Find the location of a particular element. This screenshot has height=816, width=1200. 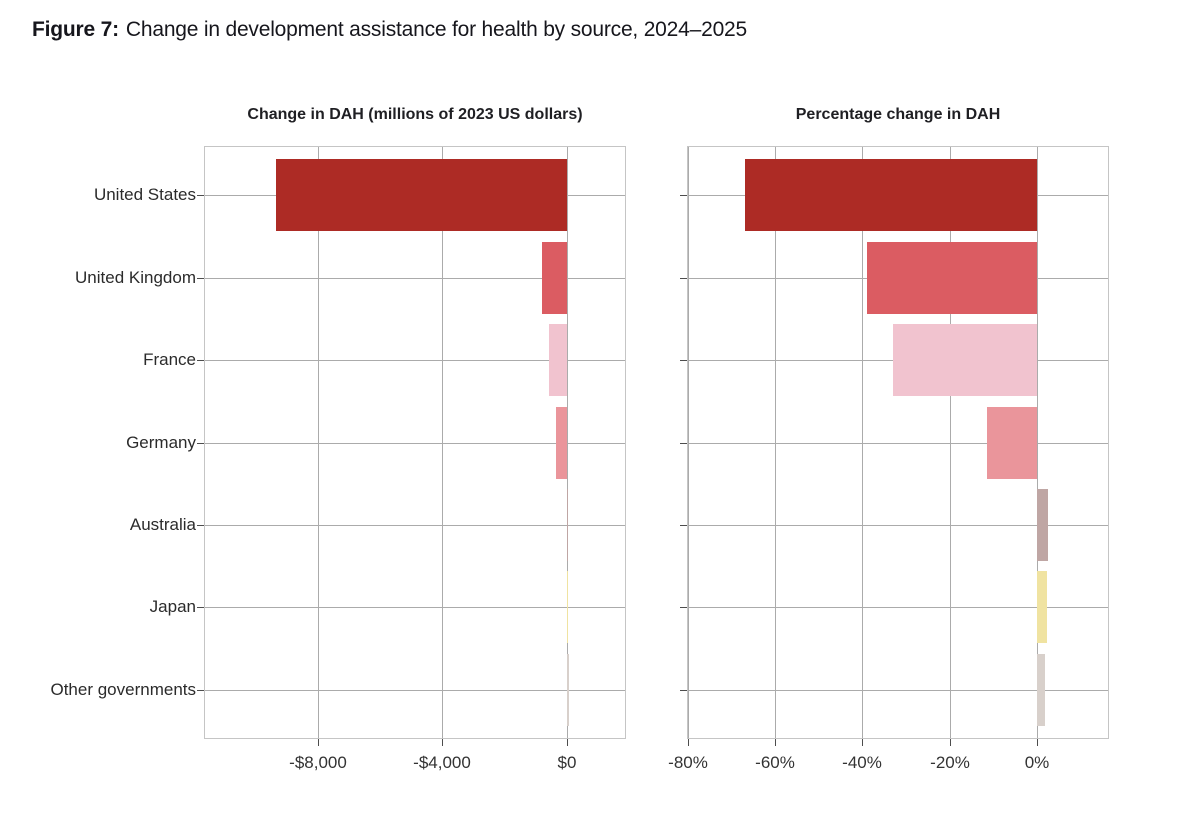

y-tick-dollar-change-japan is located at coordinates (200, 608).